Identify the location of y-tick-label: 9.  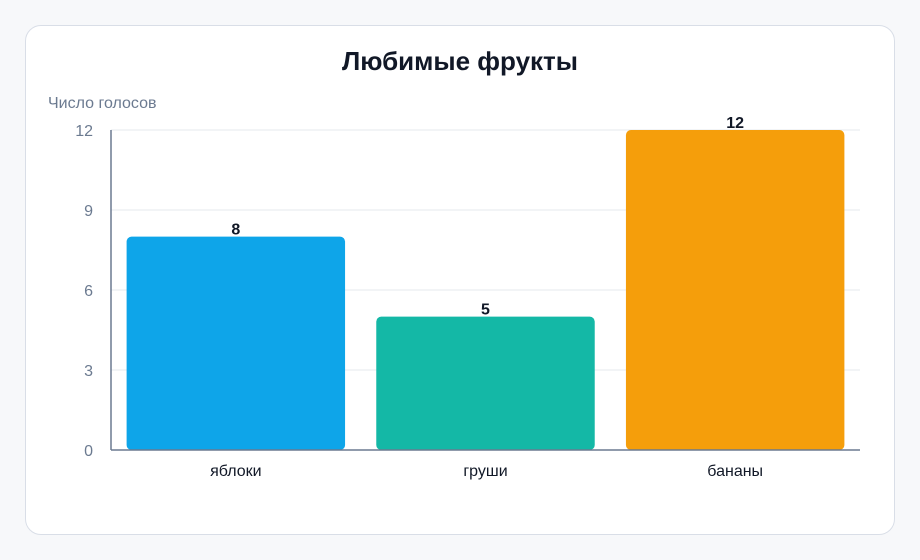
(88, 211).